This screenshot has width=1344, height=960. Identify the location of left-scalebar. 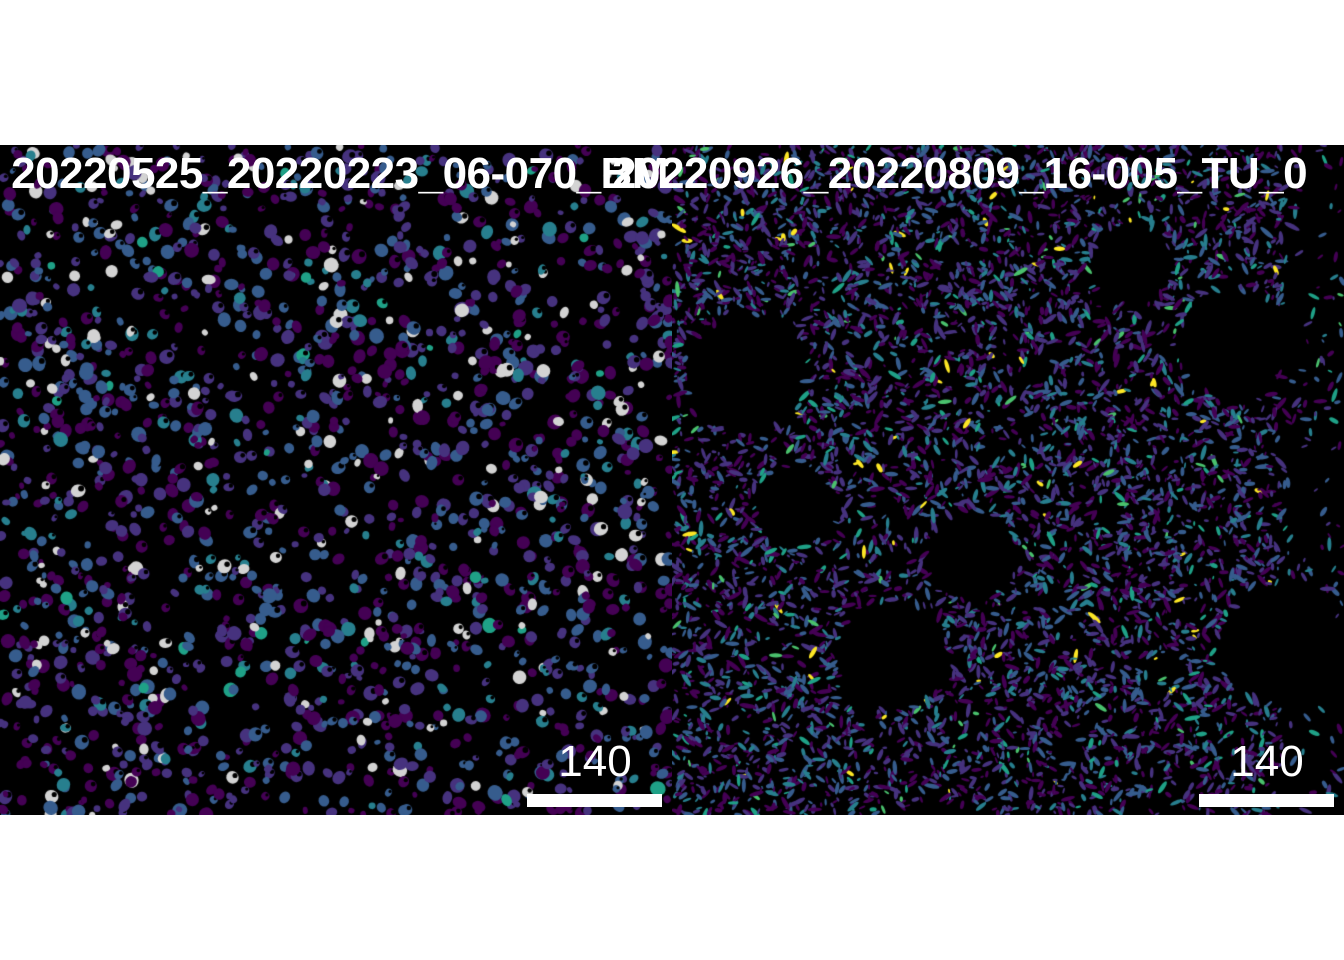
(594, 800).